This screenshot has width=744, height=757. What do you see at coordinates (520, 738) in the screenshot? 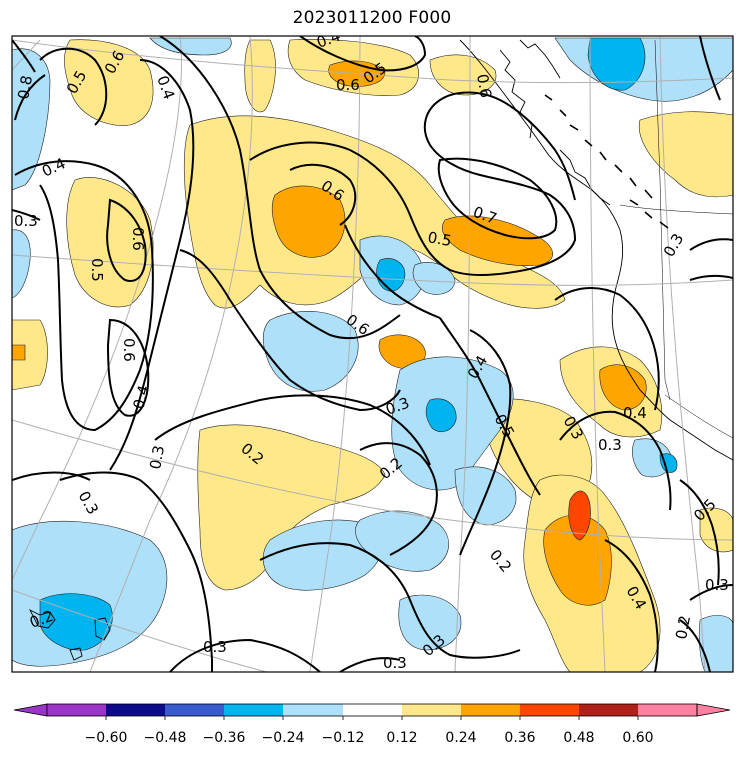
I see `colorbar-tick-label: 0.36` at bounding box center [520, 738].